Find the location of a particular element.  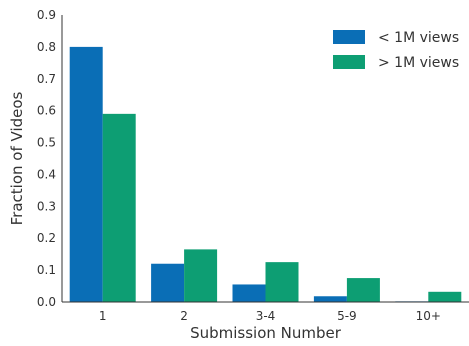

legend: < 1M views > 1M views is located at coordinates (396, 50).